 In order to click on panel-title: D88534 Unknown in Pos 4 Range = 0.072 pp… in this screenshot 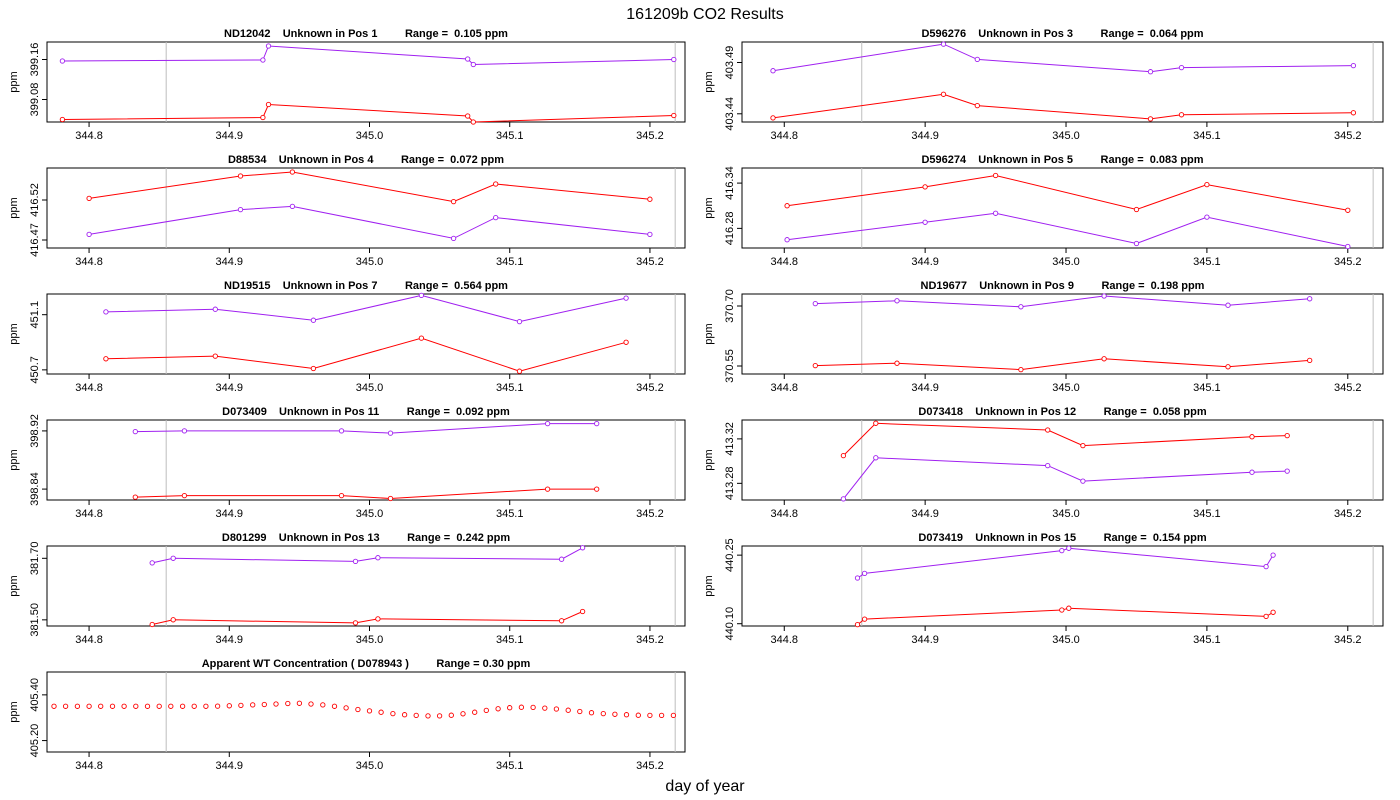, I will do `click(366, 160)`.